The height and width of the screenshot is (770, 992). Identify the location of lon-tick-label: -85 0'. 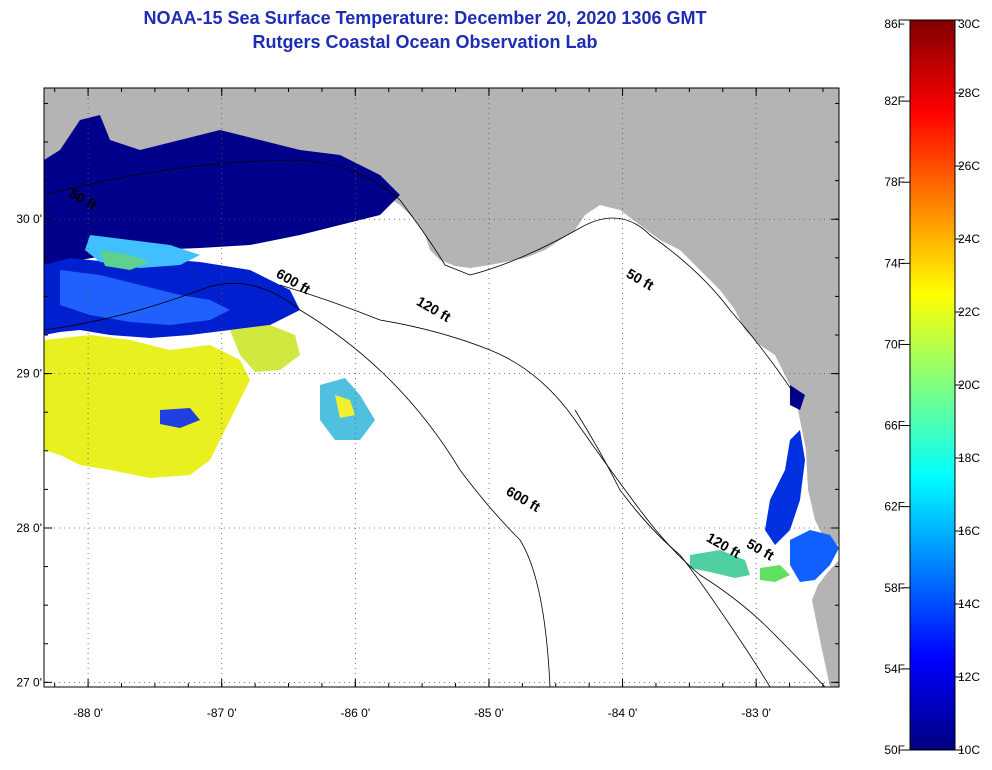
(489, 713).